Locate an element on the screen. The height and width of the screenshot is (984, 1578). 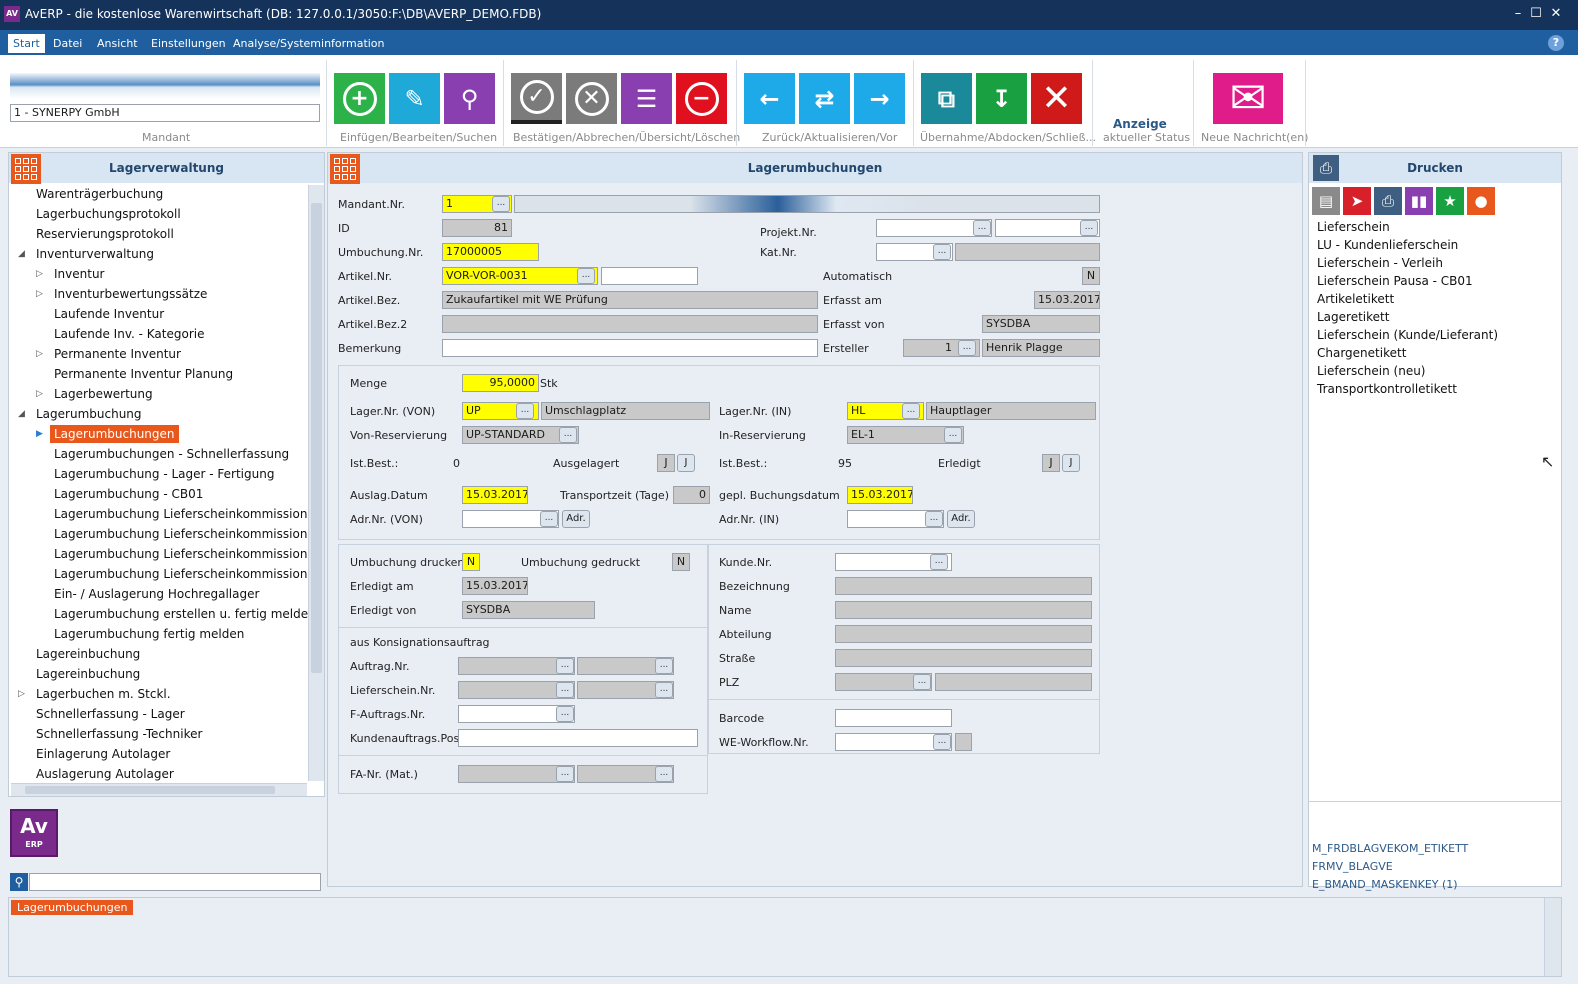
umbuchung-drucken-field: N is located at coordinates (471, 562).